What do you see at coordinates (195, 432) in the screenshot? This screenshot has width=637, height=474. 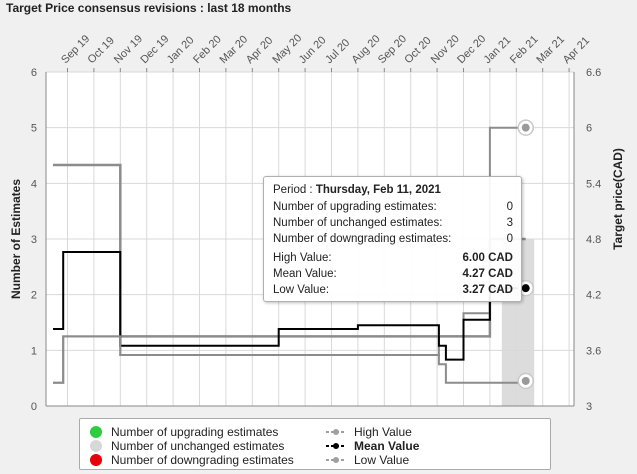 I see `legend-label: Number of upgrading estimates` at bounding box center [195, 432].